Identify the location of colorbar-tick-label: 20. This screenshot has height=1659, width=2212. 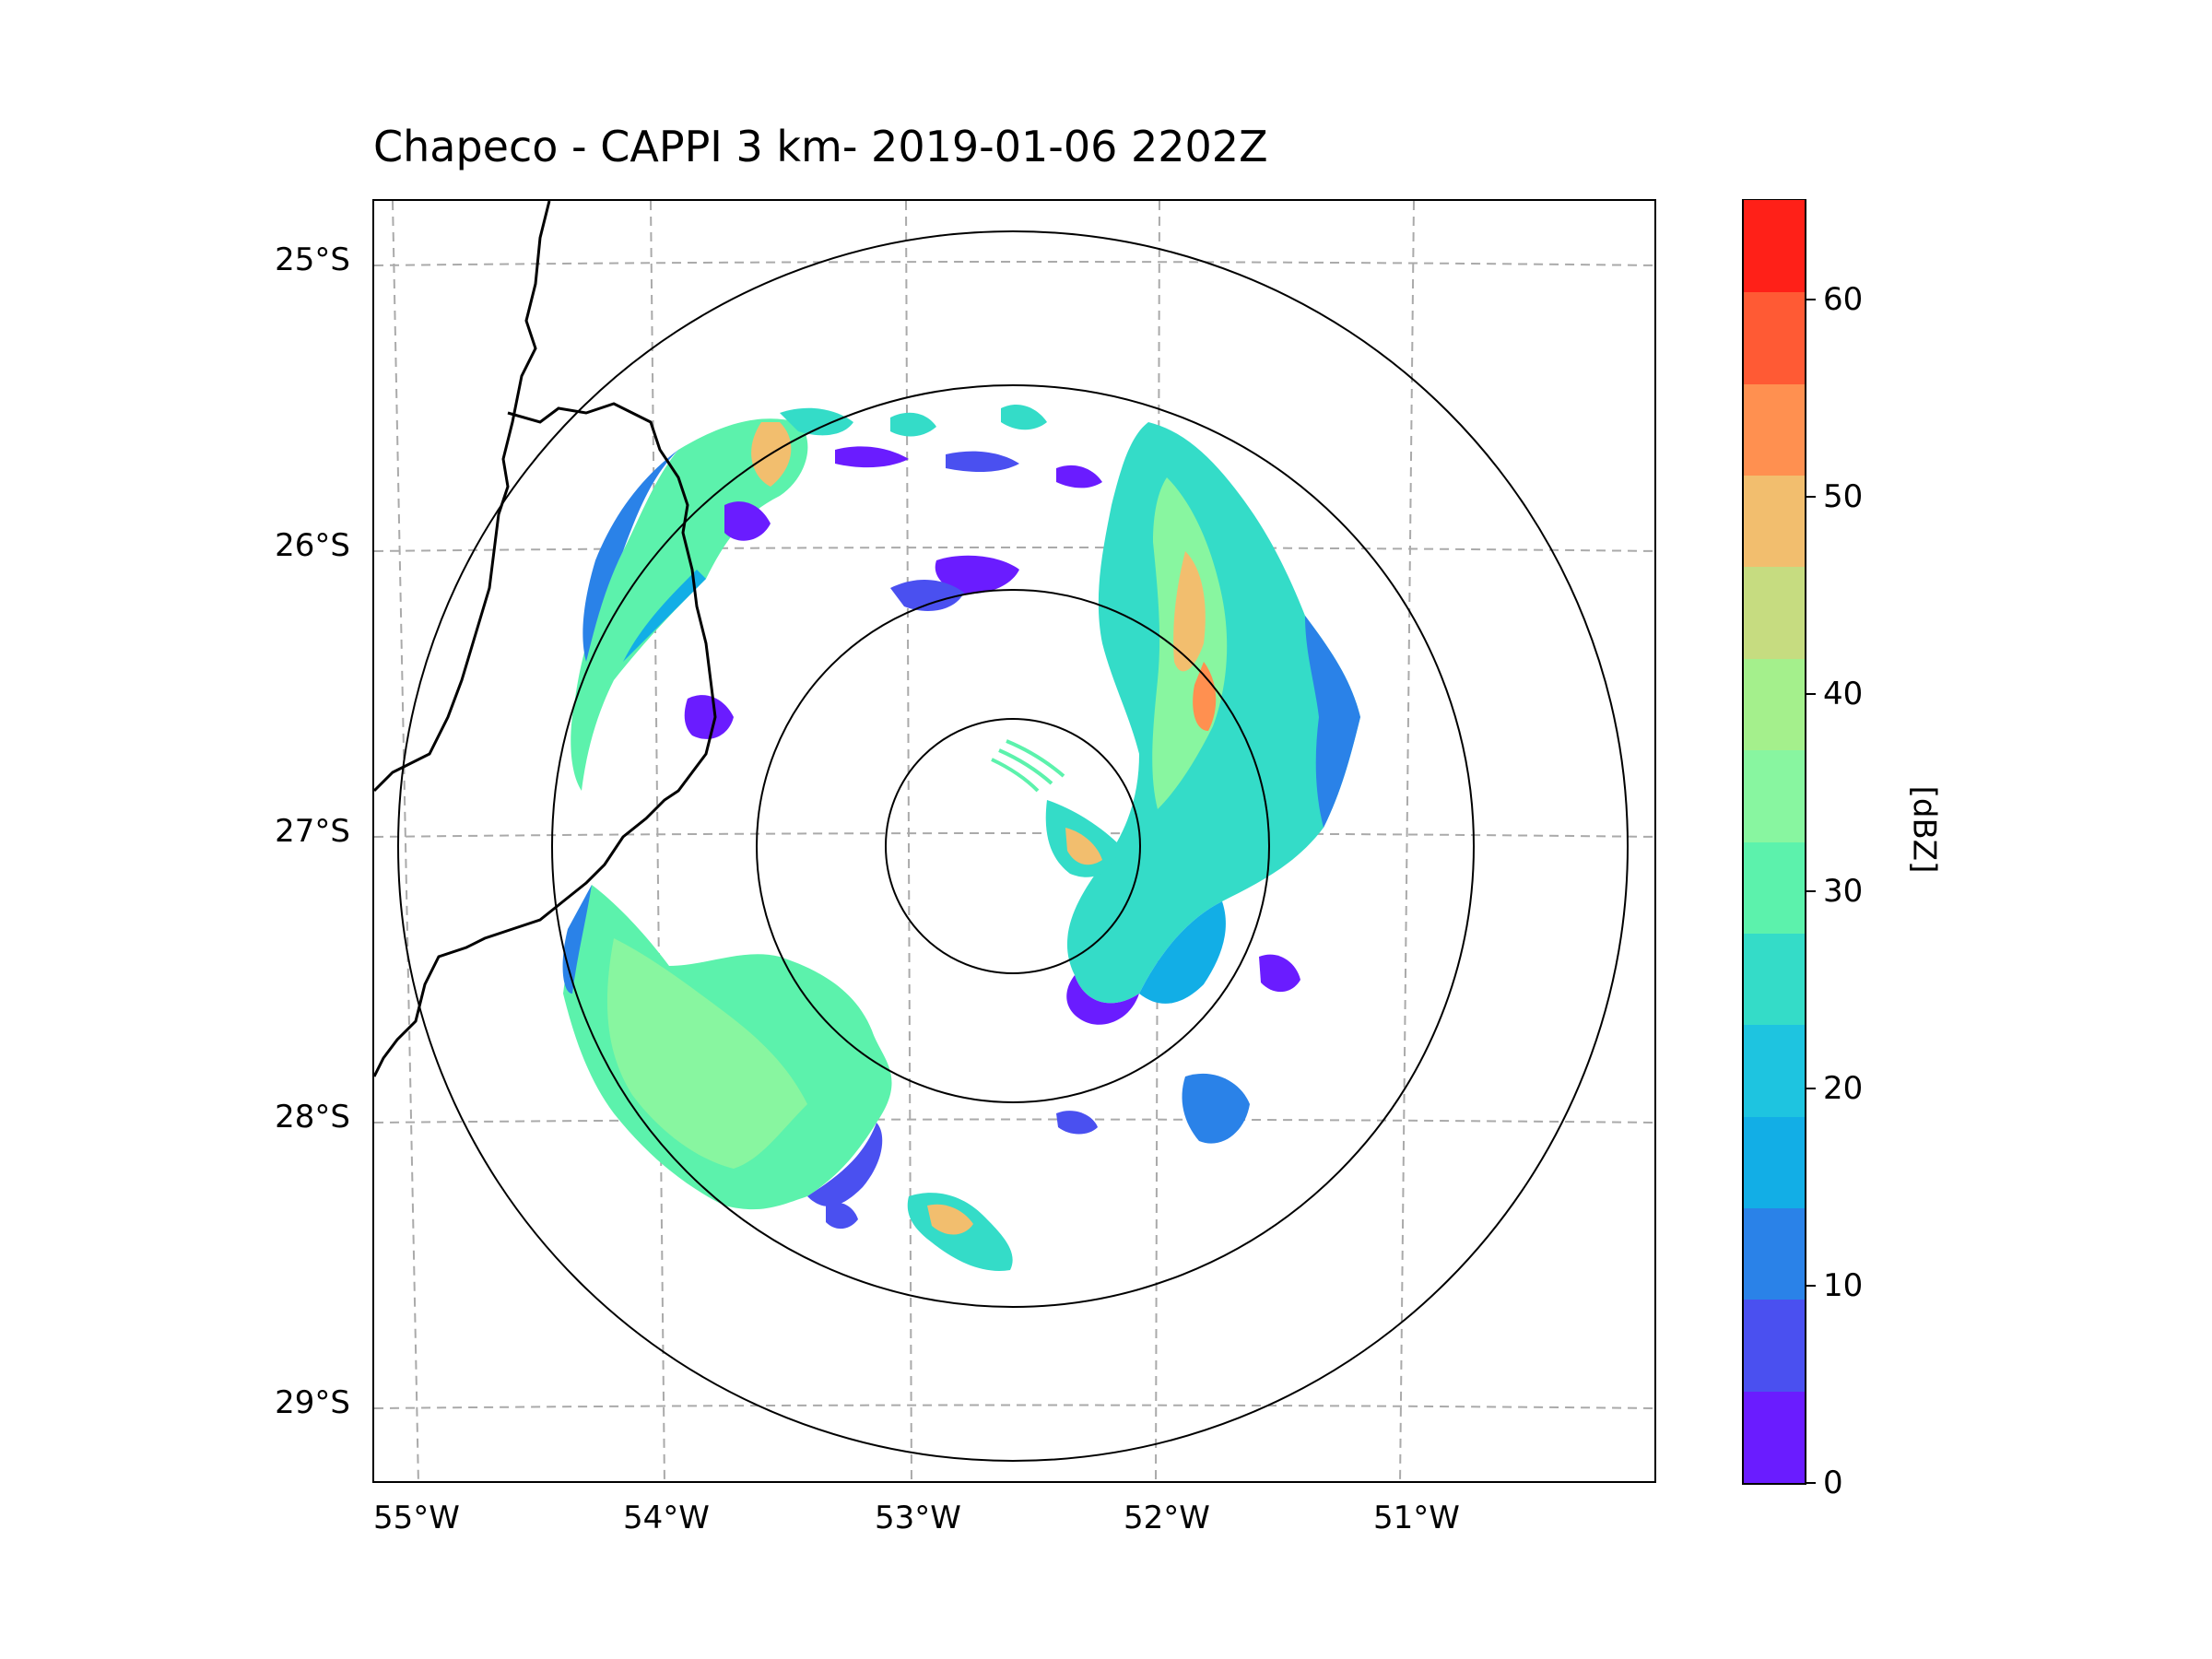
(1843, 1088).